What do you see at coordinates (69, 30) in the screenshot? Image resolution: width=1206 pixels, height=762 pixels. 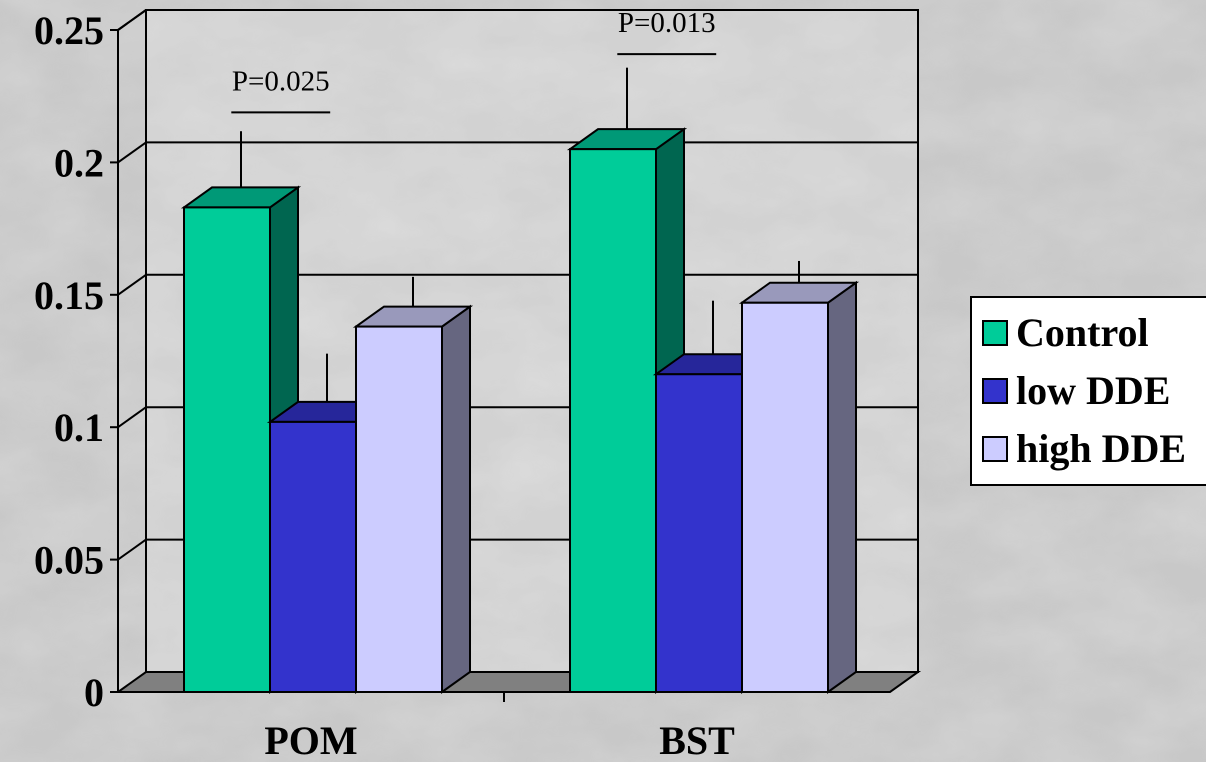 I see `y-tick-label: 0.25` at bounding box center [69, 30].